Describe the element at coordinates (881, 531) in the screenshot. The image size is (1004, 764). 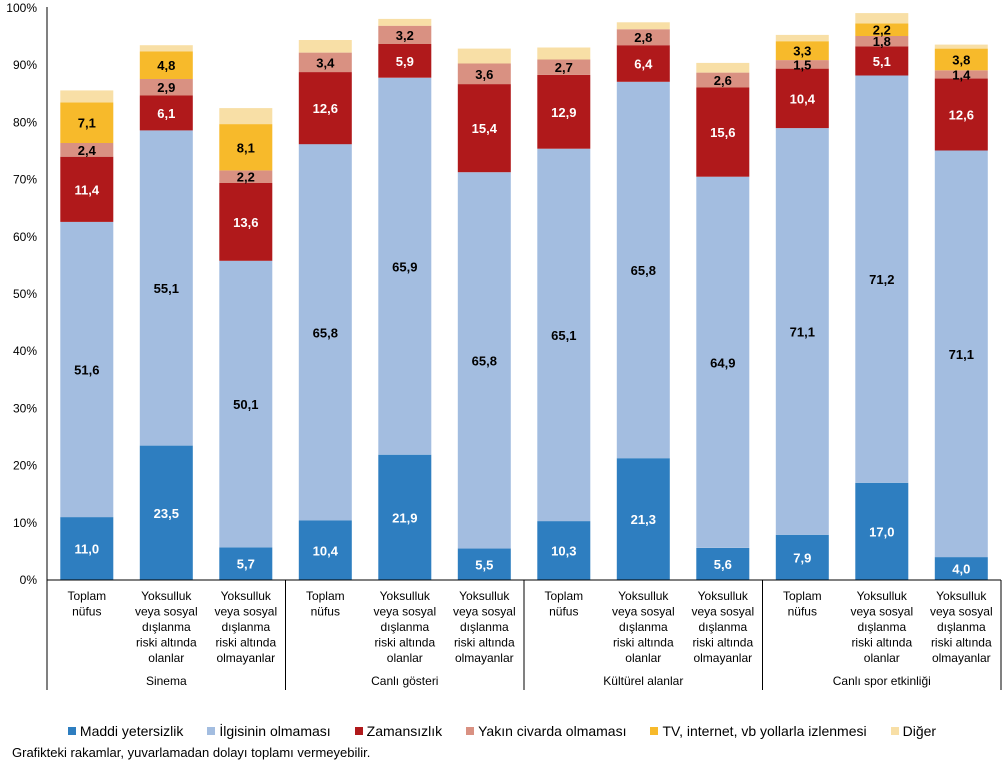
I see `data-label: 17,0` at that location.